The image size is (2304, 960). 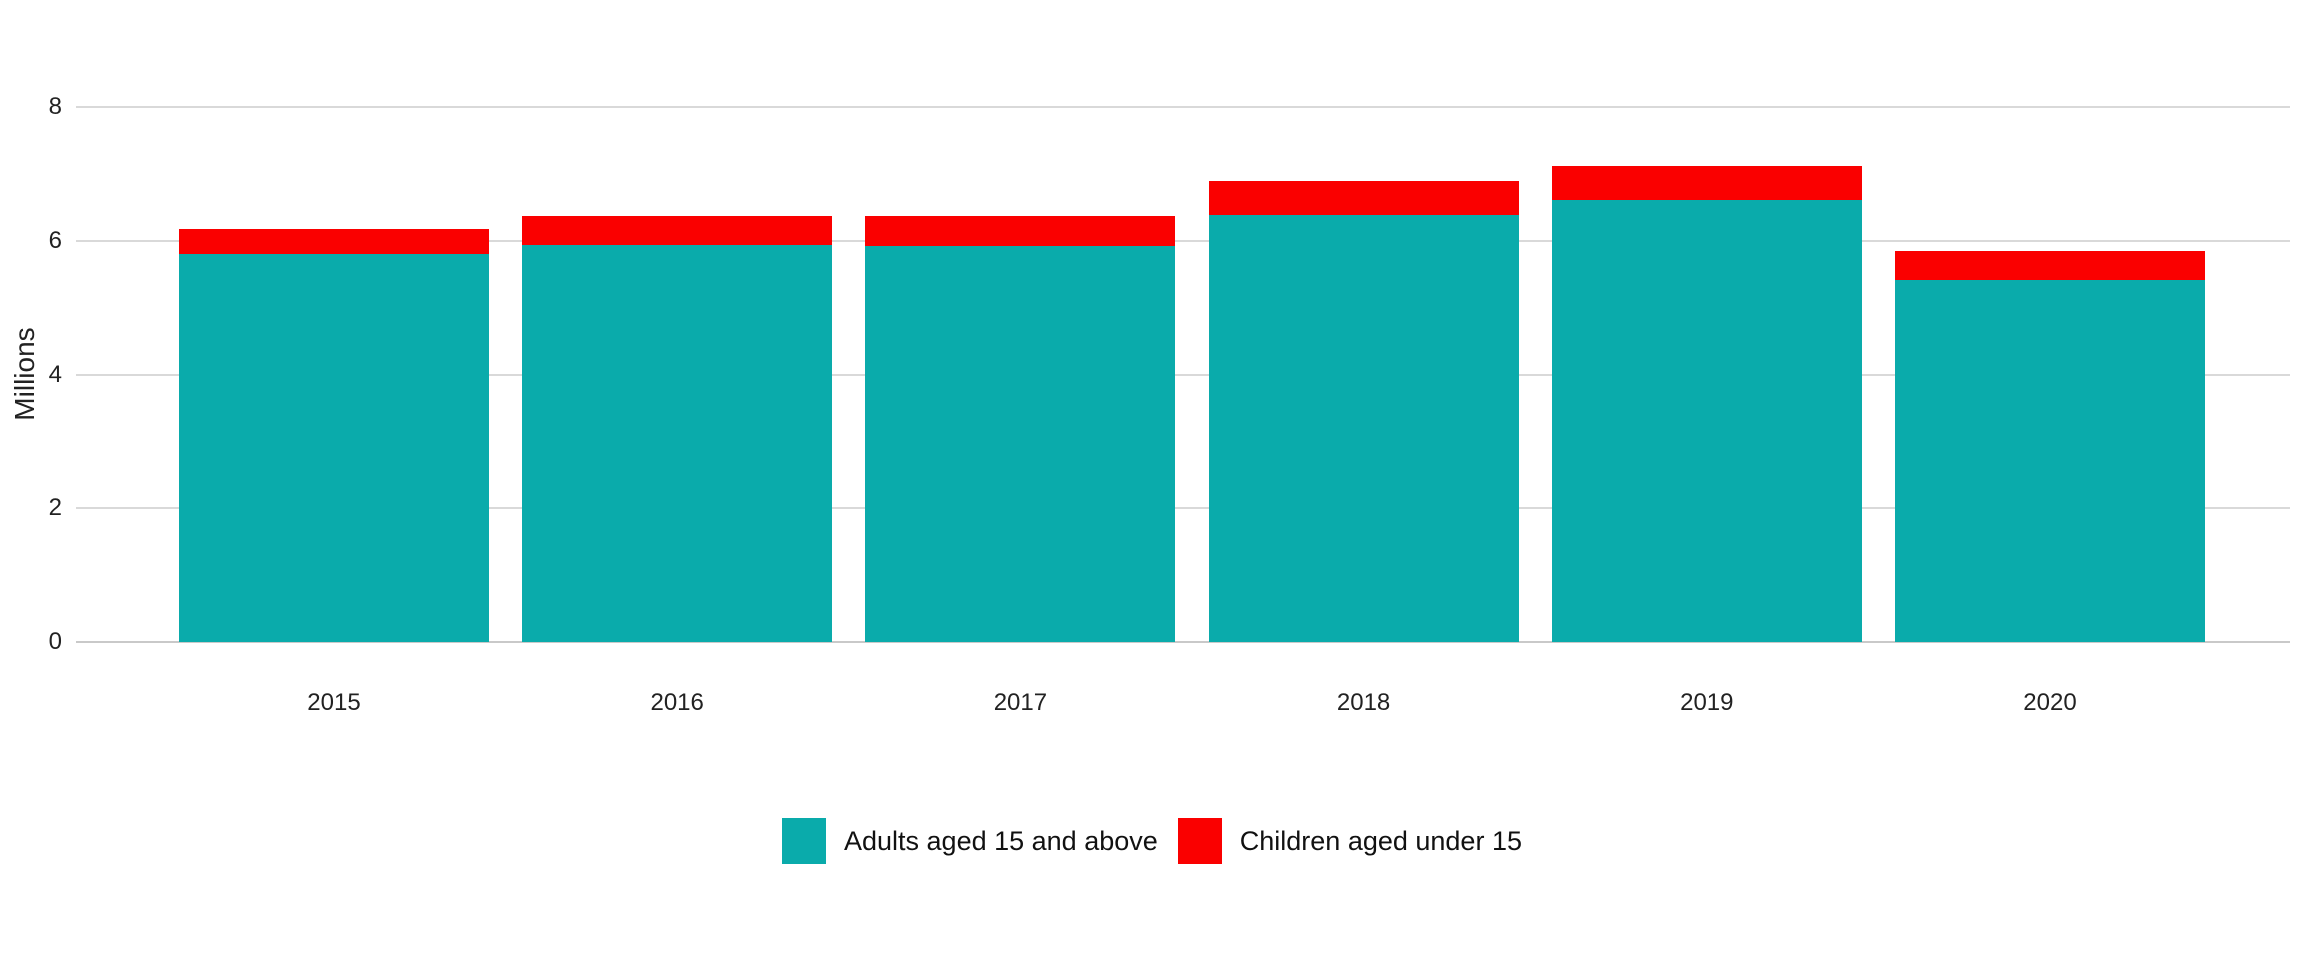 I want to click on legend-item-adults: Adults aged 15 and above, so click(x=970, y=841).